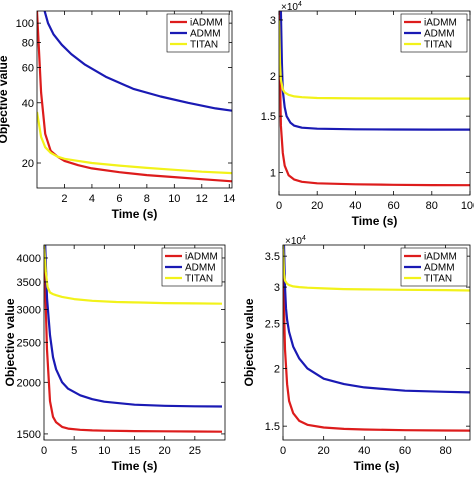  I want to click on y-tick-label: 3.5, so click(272, 257).